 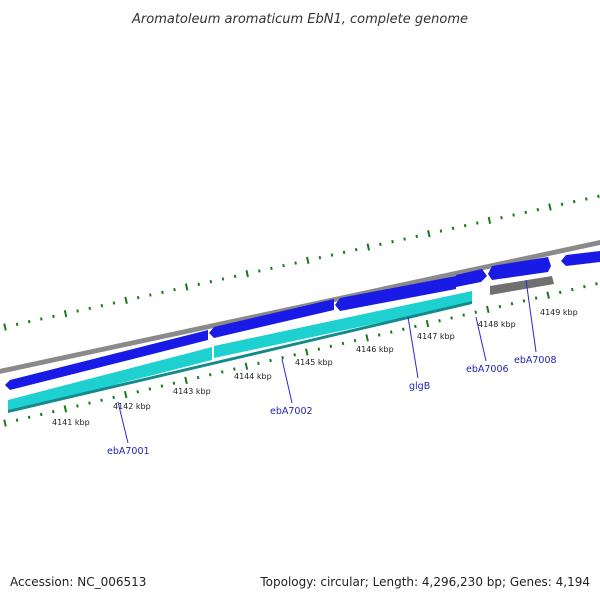 I want to click on accession-text: Accession: NC_006513, so click(x=78, y=582).